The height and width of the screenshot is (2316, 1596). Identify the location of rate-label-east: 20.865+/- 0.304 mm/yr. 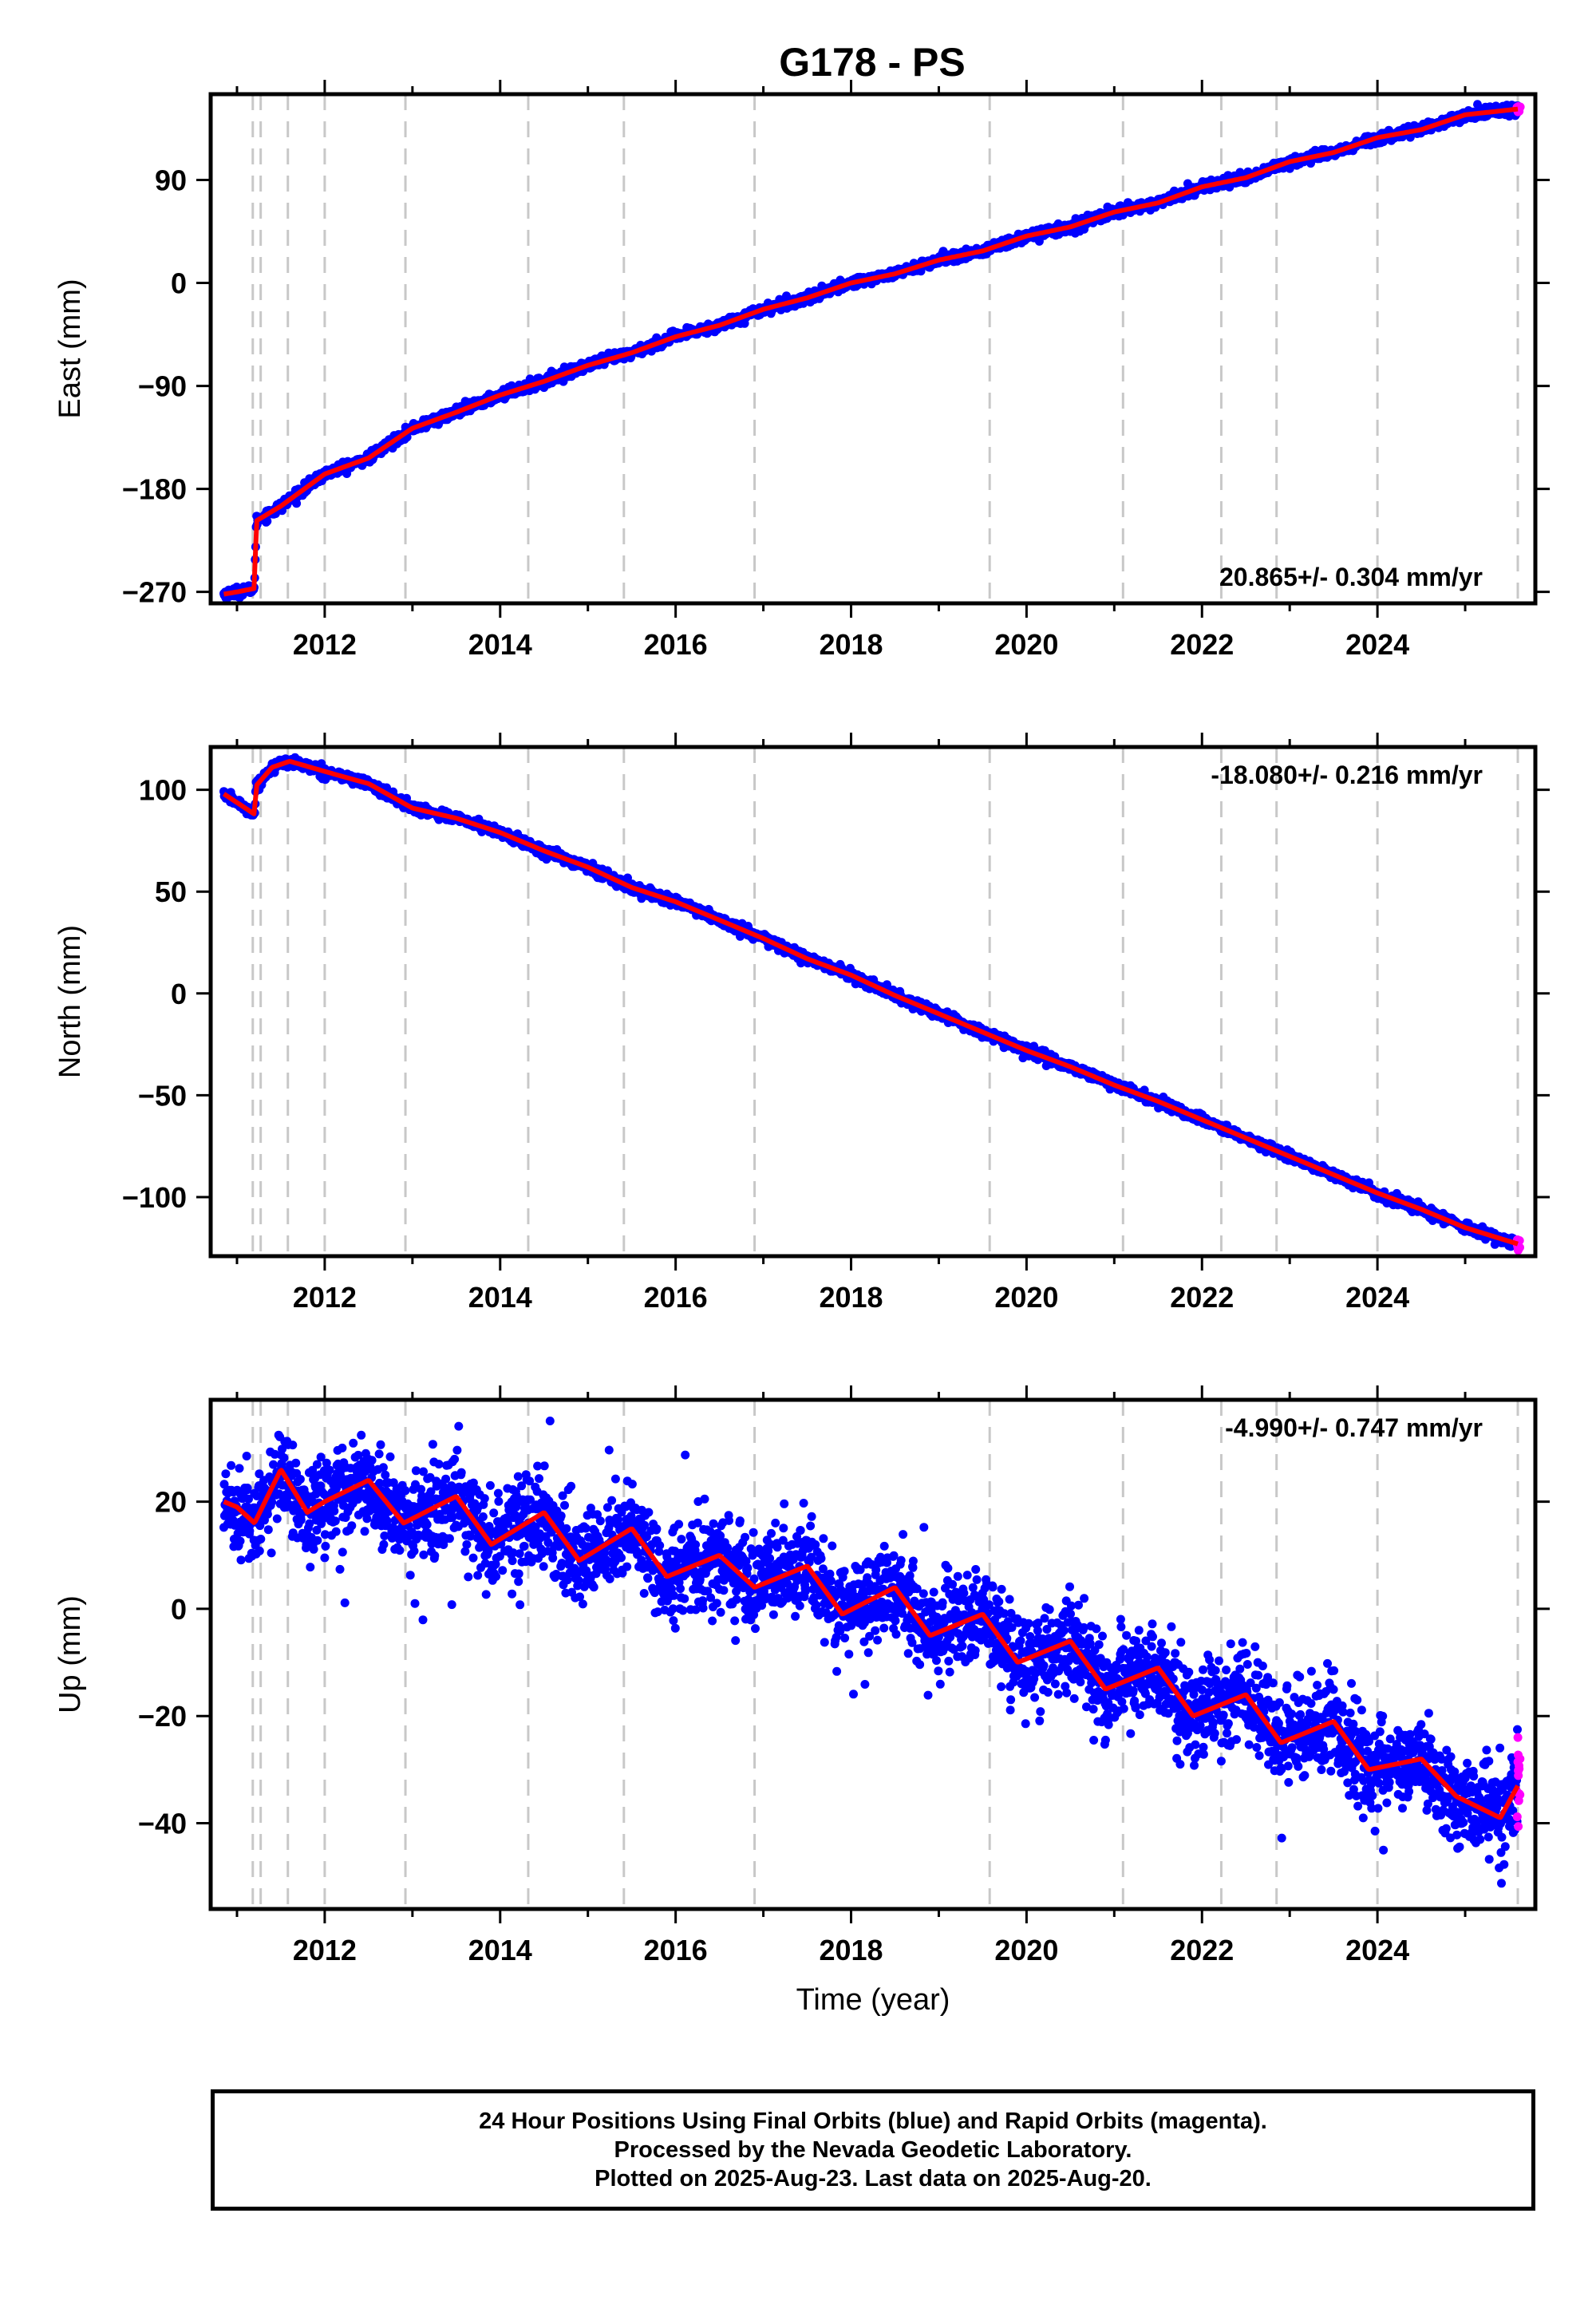
(1351, 577).